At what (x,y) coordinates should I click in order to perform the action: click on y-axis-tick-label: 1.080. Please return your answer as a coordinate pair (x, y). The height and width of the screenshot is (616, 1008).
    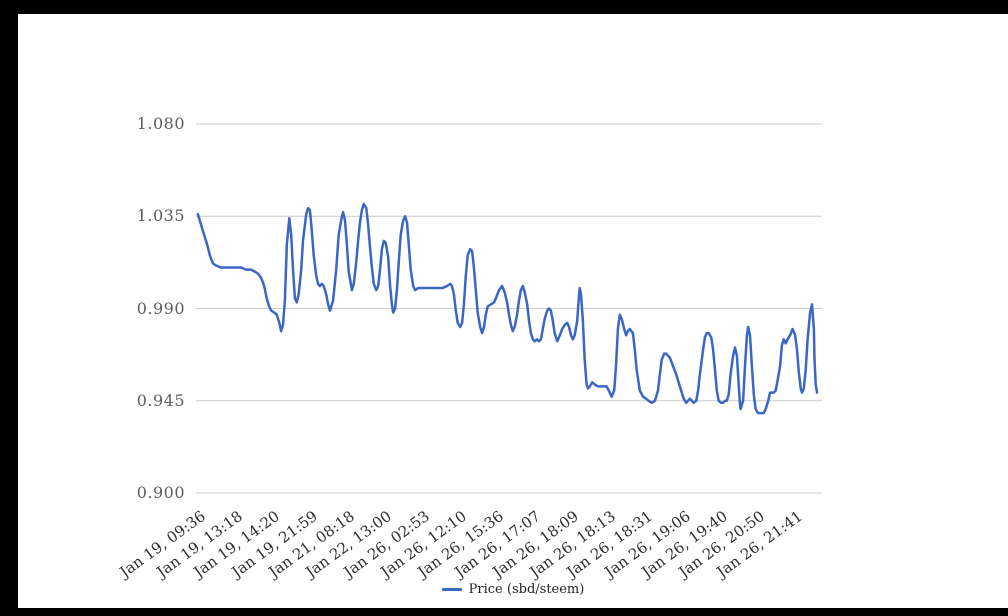
    Looking at the image, I should click on (160, 123).